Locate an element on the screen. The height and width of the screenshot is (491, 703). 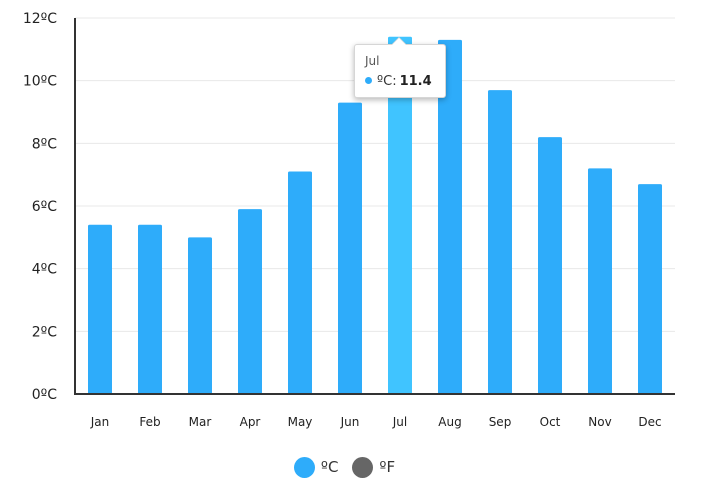
bar-apr is located at coordinates (250, 301).